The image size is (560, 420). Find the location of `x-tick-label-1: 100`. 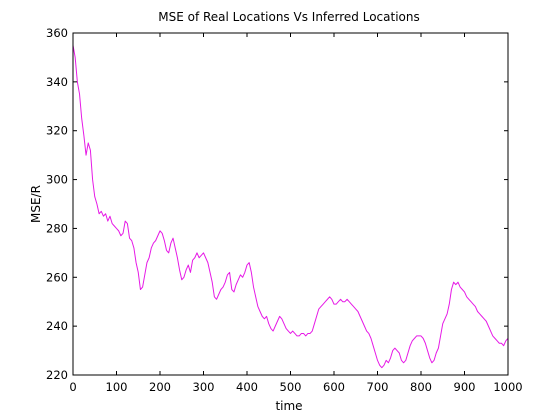

x-tick-label-1: 100 is located at coordinates (117, 387).